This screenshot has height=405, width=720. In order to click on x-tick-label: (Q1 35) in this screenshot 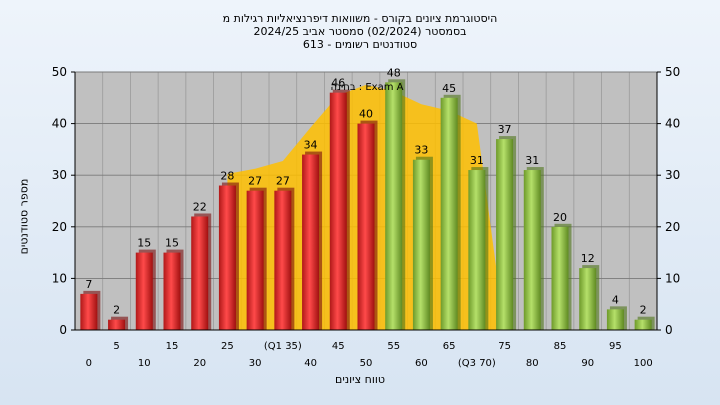, I will do `click(283, 346)`.